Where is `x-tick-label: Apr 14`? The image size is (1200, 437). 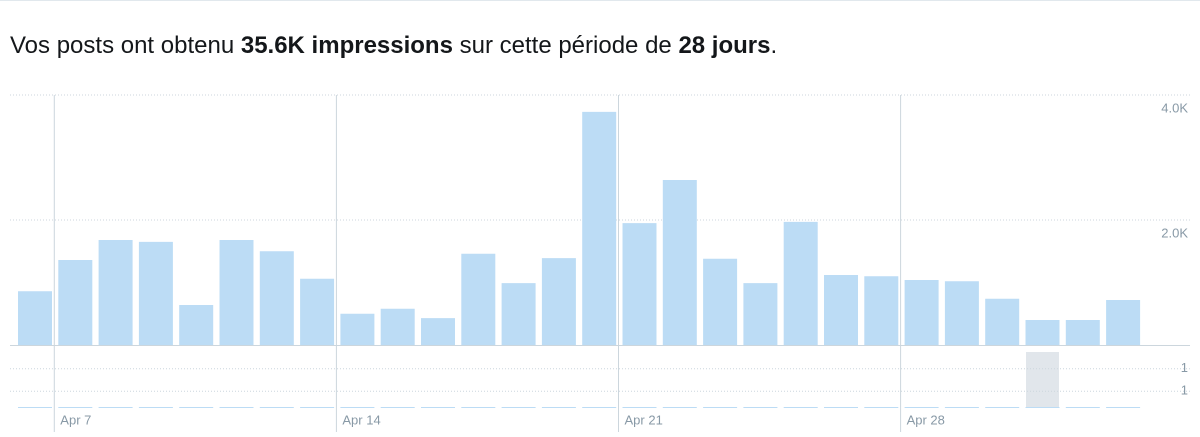 x-tick-label: Apr 14 is located at coordinates (361, 419).